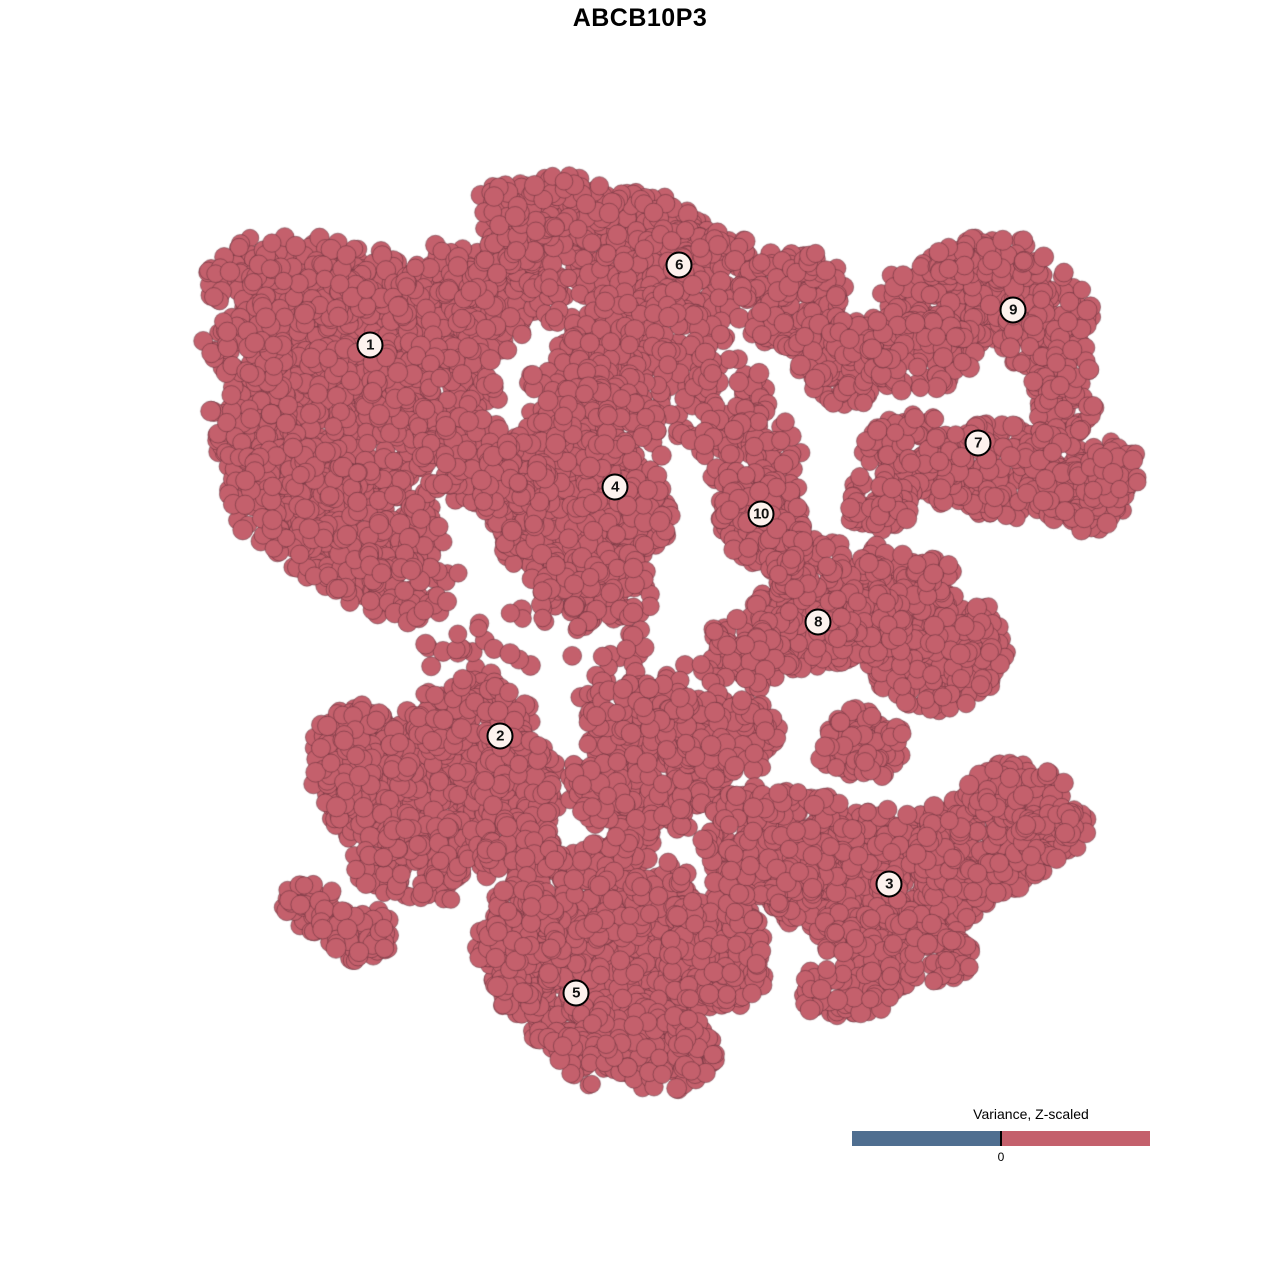 This screenshot has height=1280, width=1280. Describe the element at coordinates (576, 993) in the screenshot. I see `cluster-label-5: 5` at that location.